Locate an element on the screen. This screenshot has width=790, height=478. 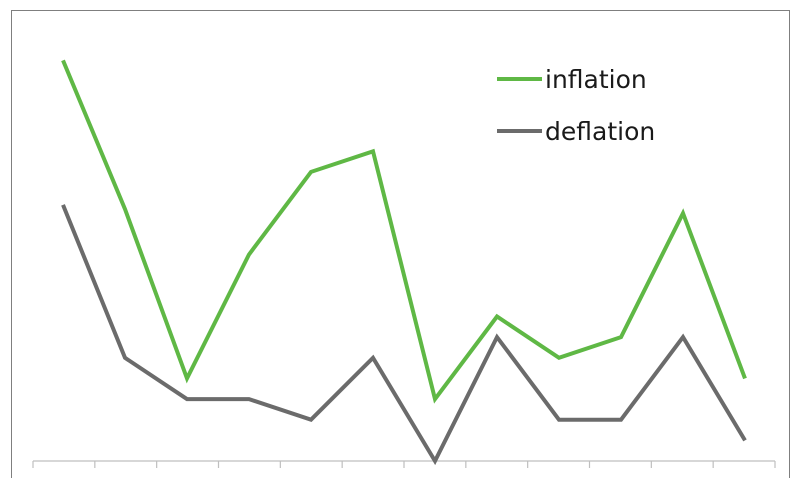
legend-label-inflation: inflation is located at coordinates (596, 79).